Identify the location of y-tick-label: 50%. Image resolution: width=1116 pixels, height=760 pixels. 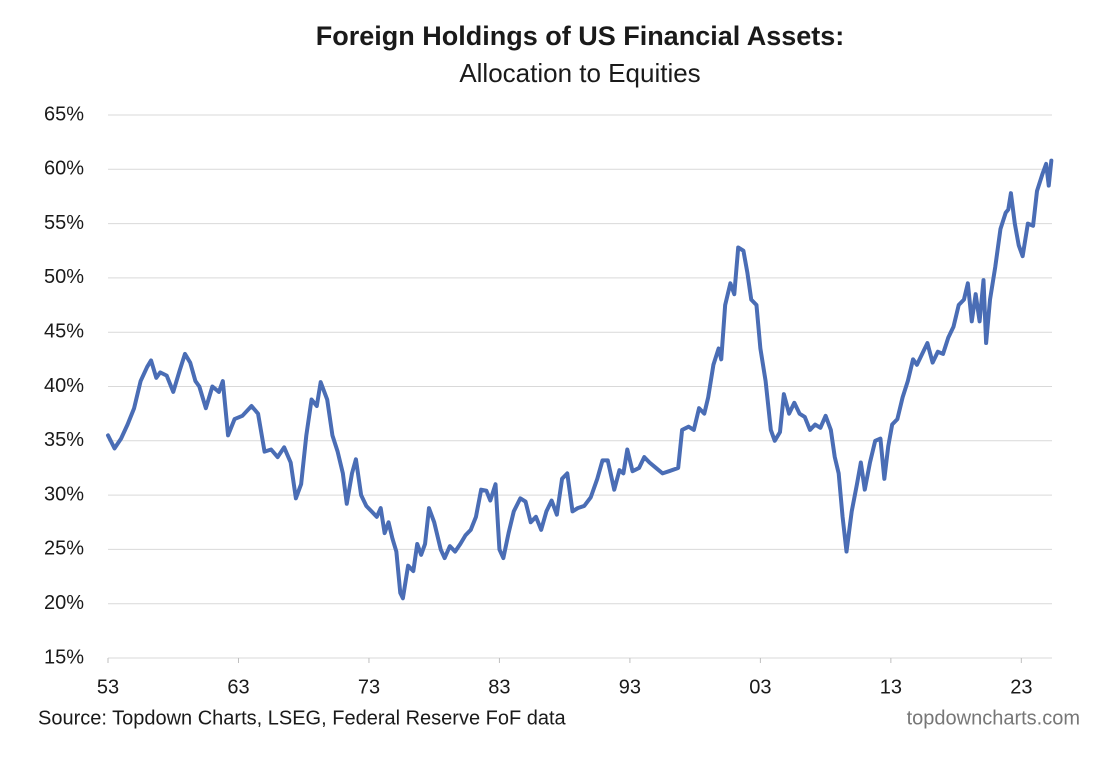
(64, 277).